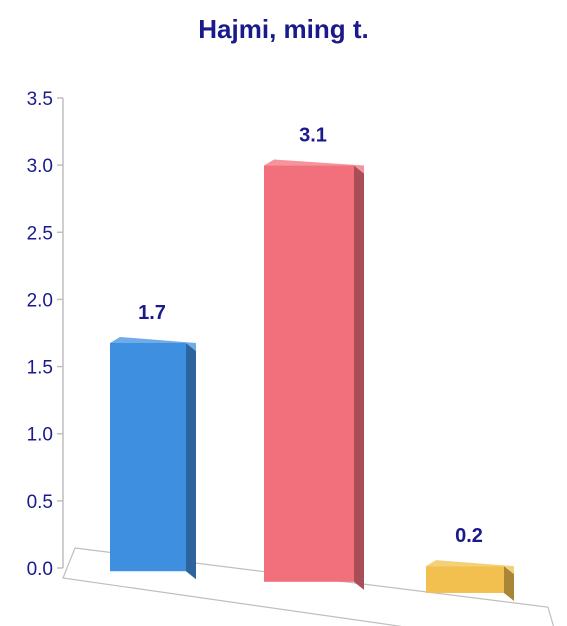 The width and height of the screenshot is (567, 626). What do you see at coordinates (45, 334) in the screenshot?
I see `y-axis: 0.0 0.5 1.0 1.5 2.0 2.5 3.0 3.5` at bounding box center [45, 334].